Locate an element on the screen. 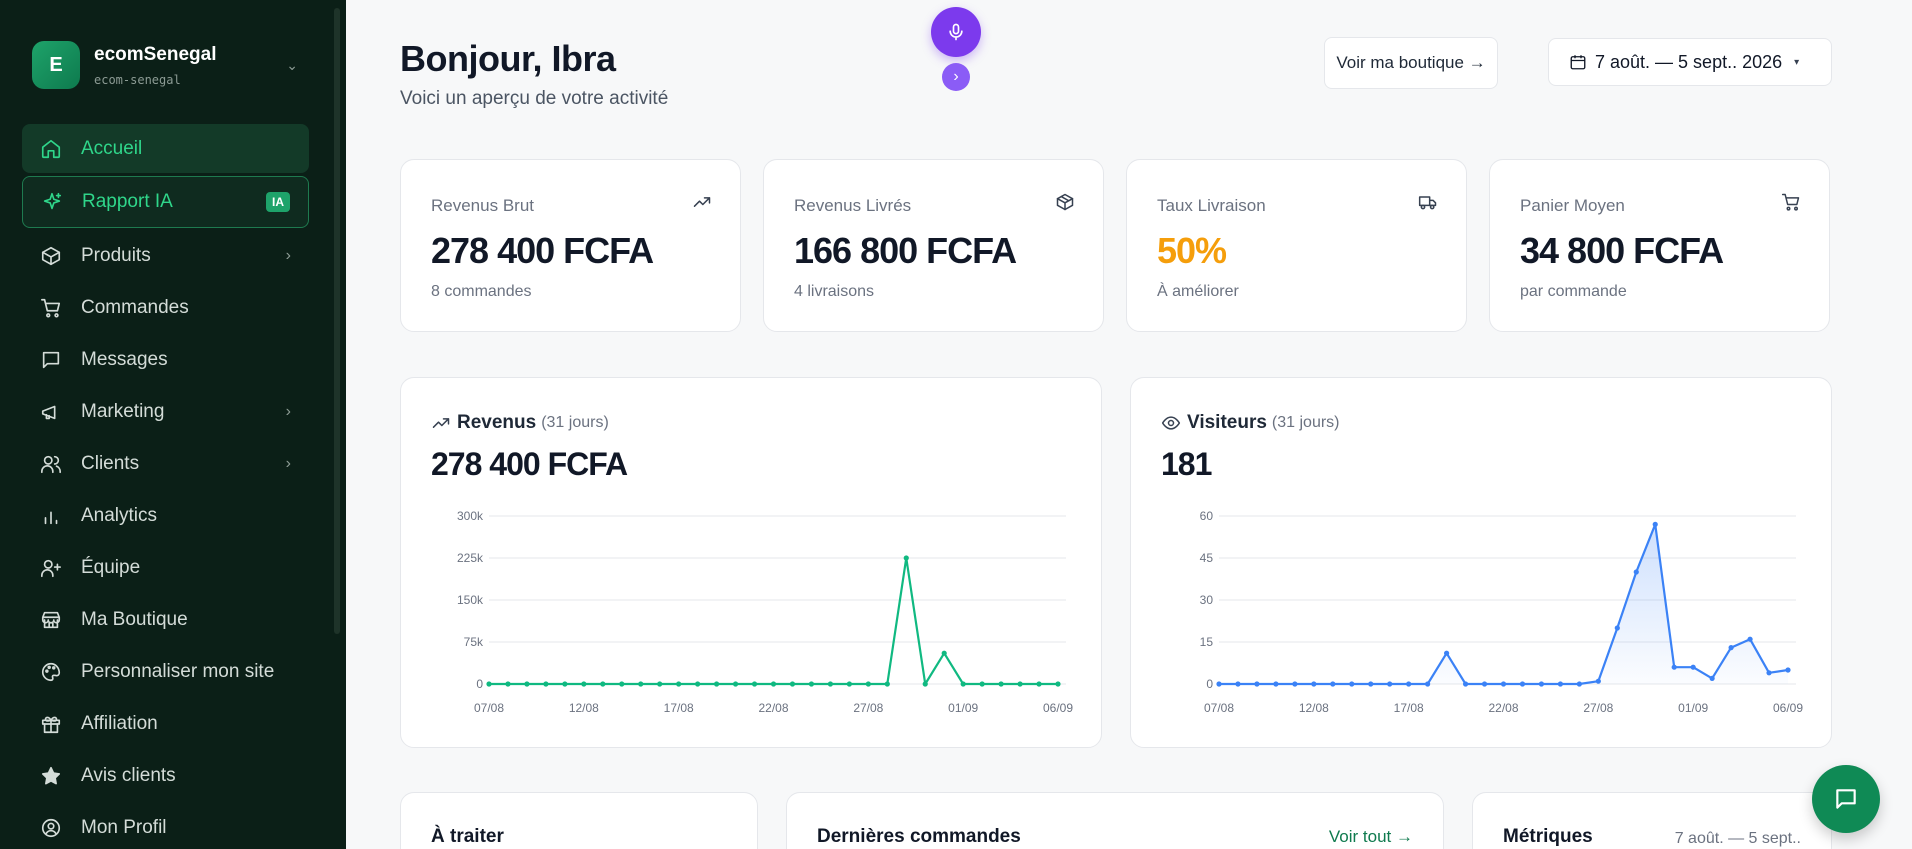 This screenshot has width=1912, height=849. date-range-value: 7 août. — 5 sept.. 2026 is located at coordinates (1689, 61).